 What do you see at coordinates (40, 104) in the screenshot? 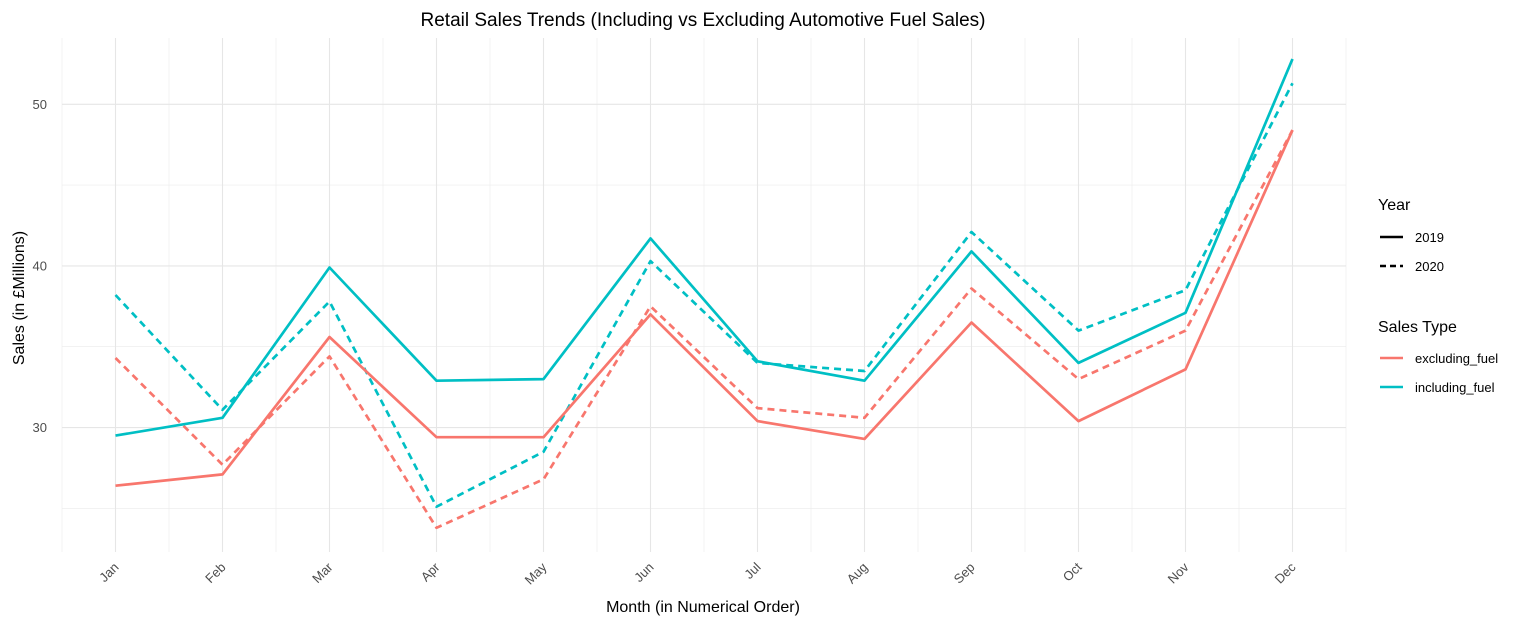
I see `y-tick-label: 50` at bounding box center [40, 104].